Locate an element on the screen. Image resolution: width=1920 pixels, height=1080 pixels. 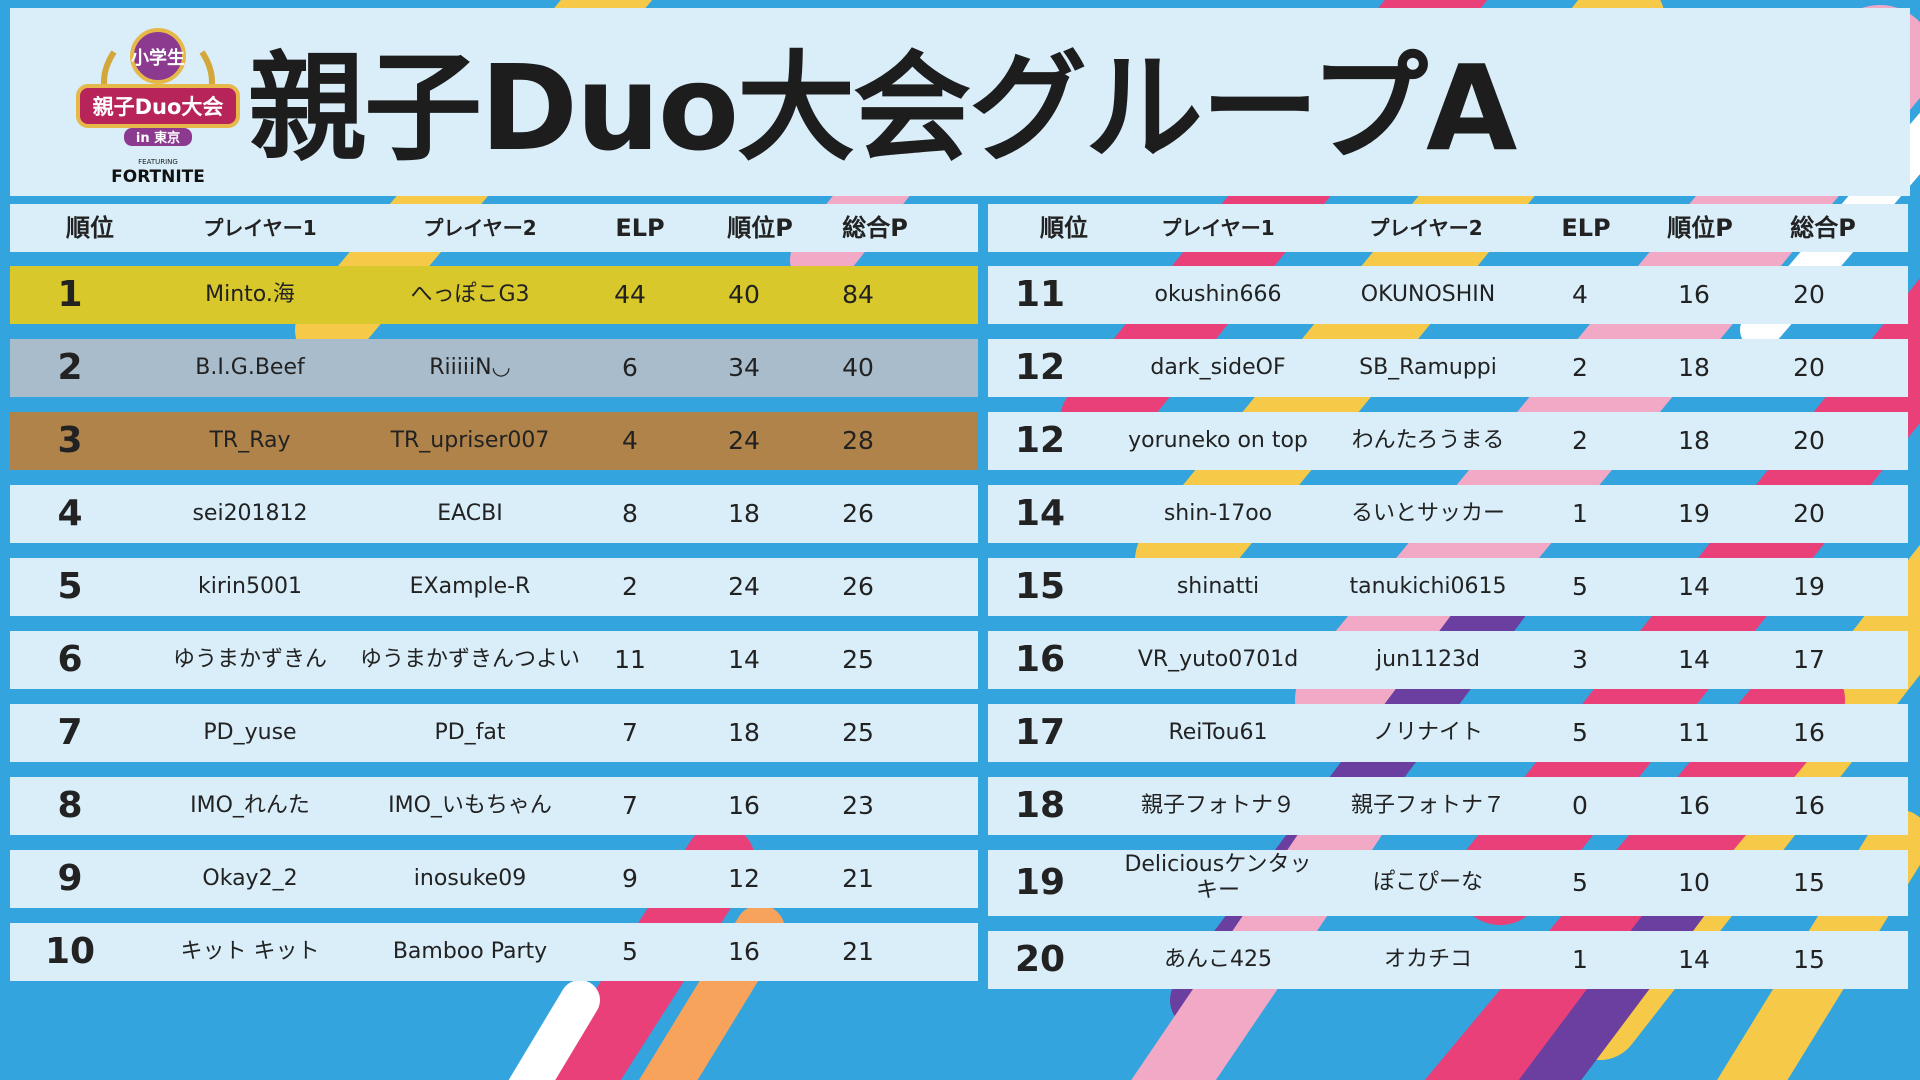
rank-cell: 20 is located at coordinates (1040, 959).